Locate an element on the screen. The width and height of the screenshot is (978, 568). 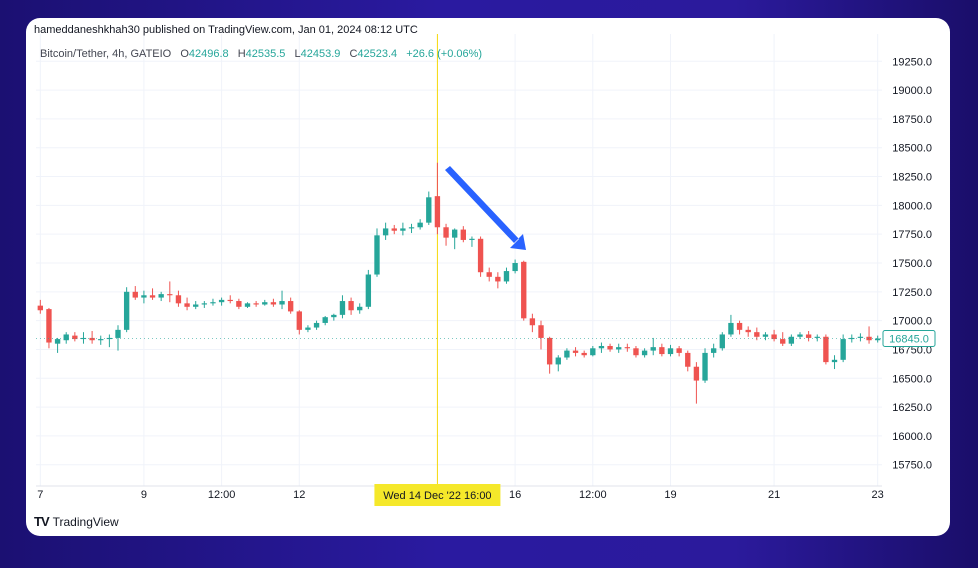
y-tick-label: 19250.0 is located at coordinates (912, 62).